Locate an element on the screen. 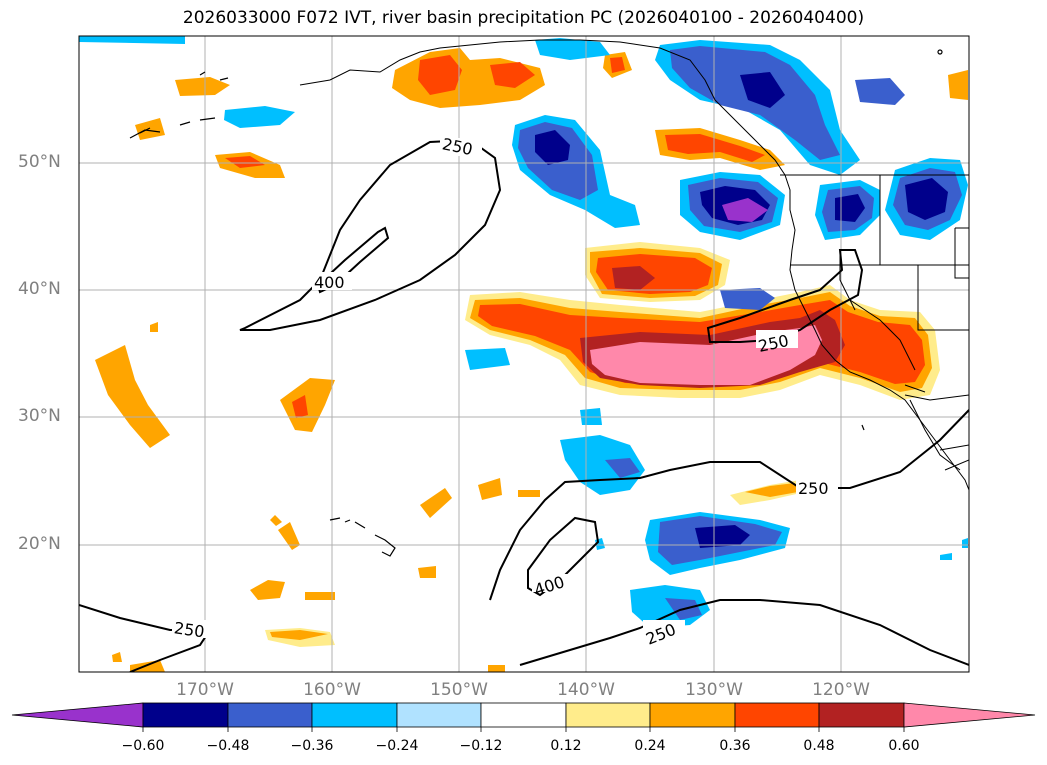 This screenshot has width=1047, height=765. lon-label-160w: 160°W is located at coordinates (332, 690).